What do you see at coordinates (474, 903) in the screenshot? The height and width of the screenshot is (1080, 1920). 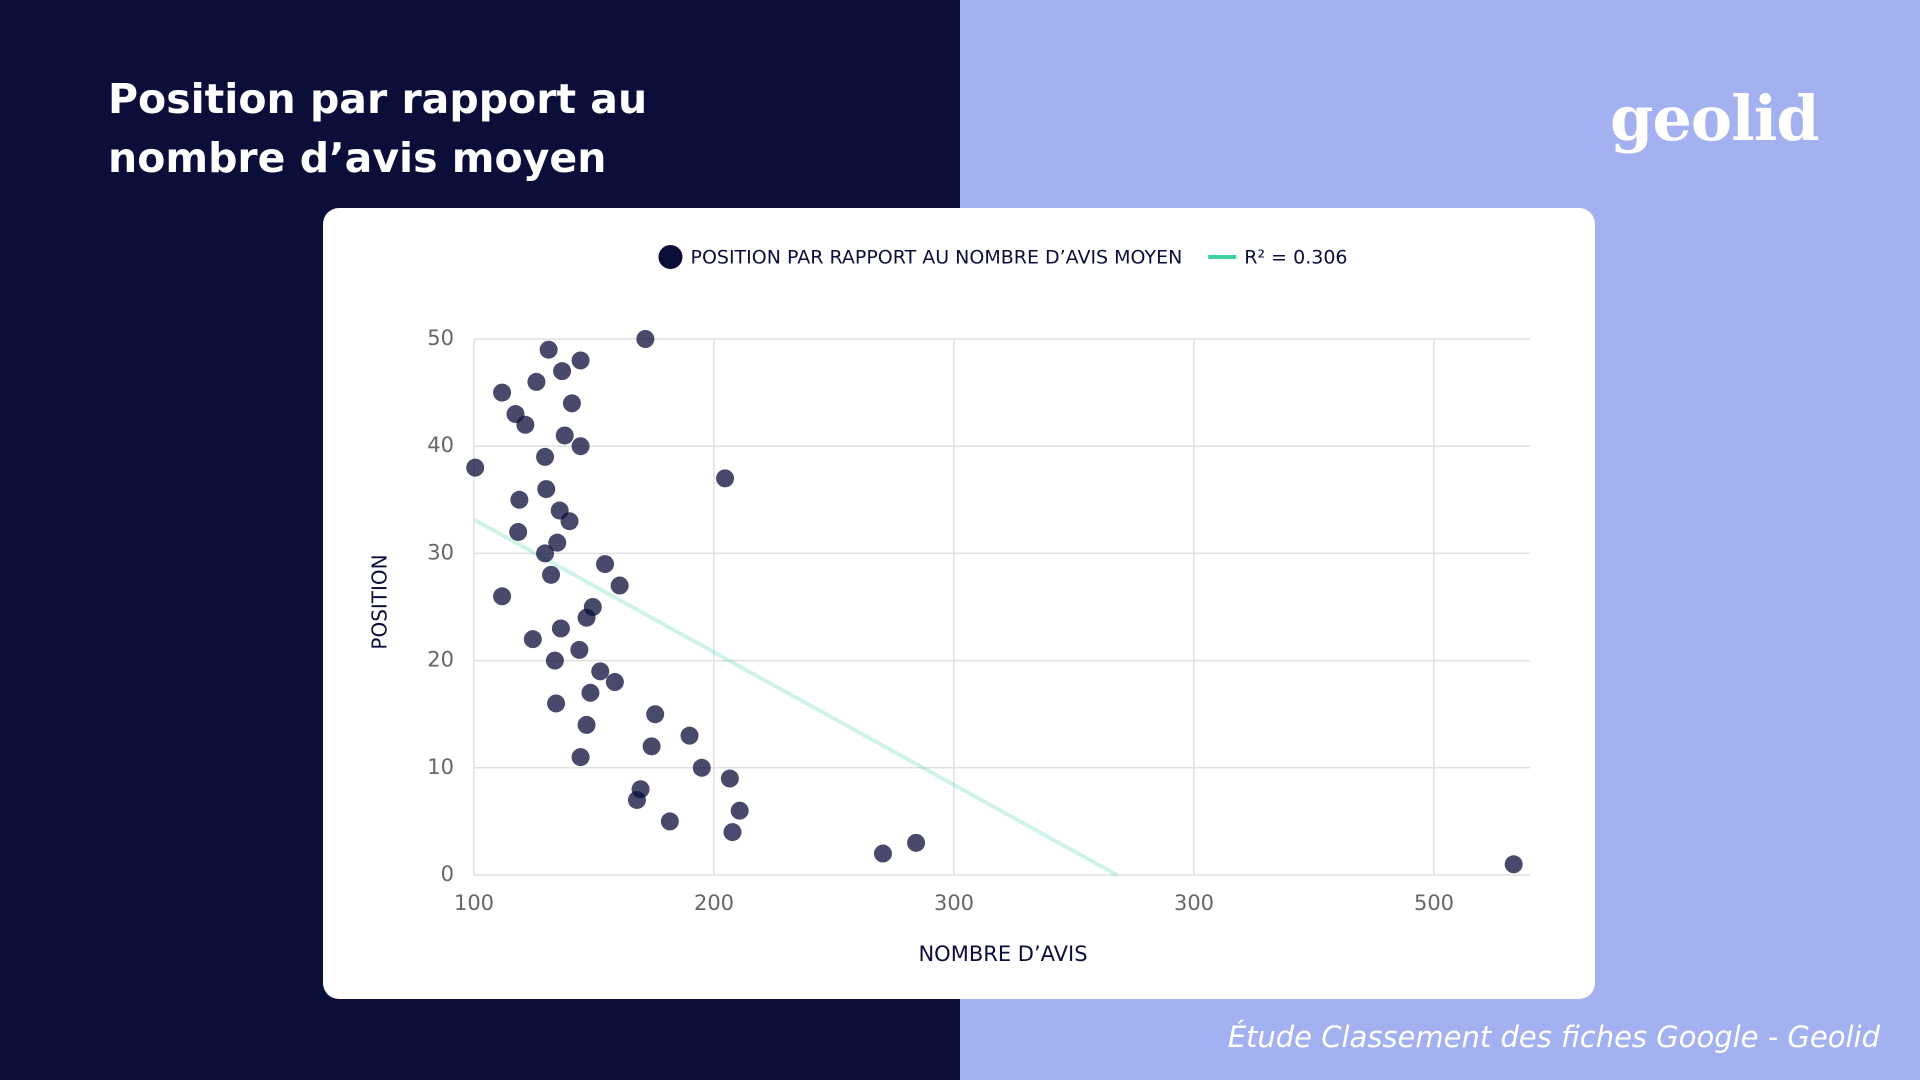 I see `x-tick-label: 100` at bounding box center [474, 903].